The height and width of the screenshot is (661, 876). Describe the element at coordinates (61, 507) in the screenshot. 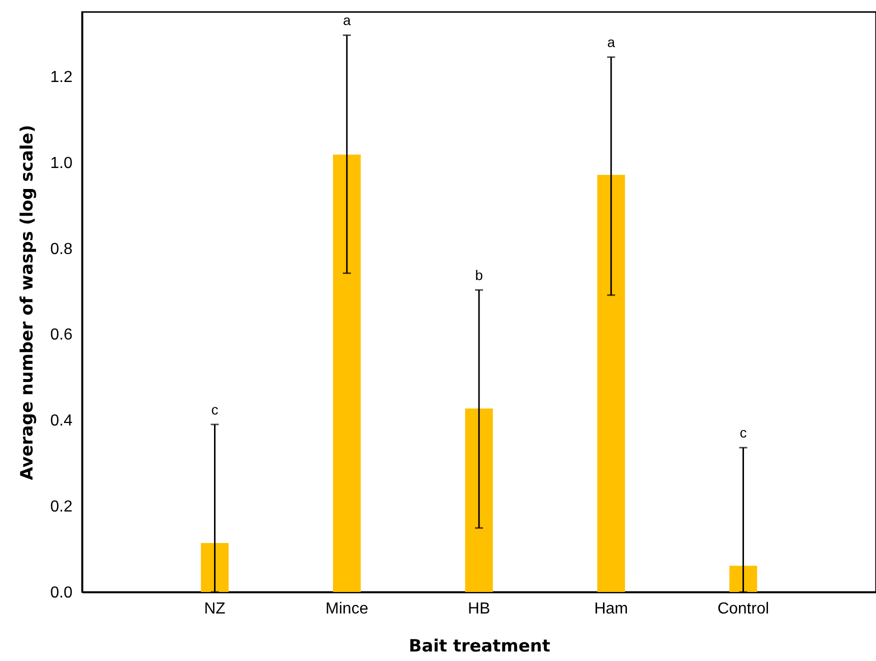

I see `y-tick-label: 0.2` at that location.